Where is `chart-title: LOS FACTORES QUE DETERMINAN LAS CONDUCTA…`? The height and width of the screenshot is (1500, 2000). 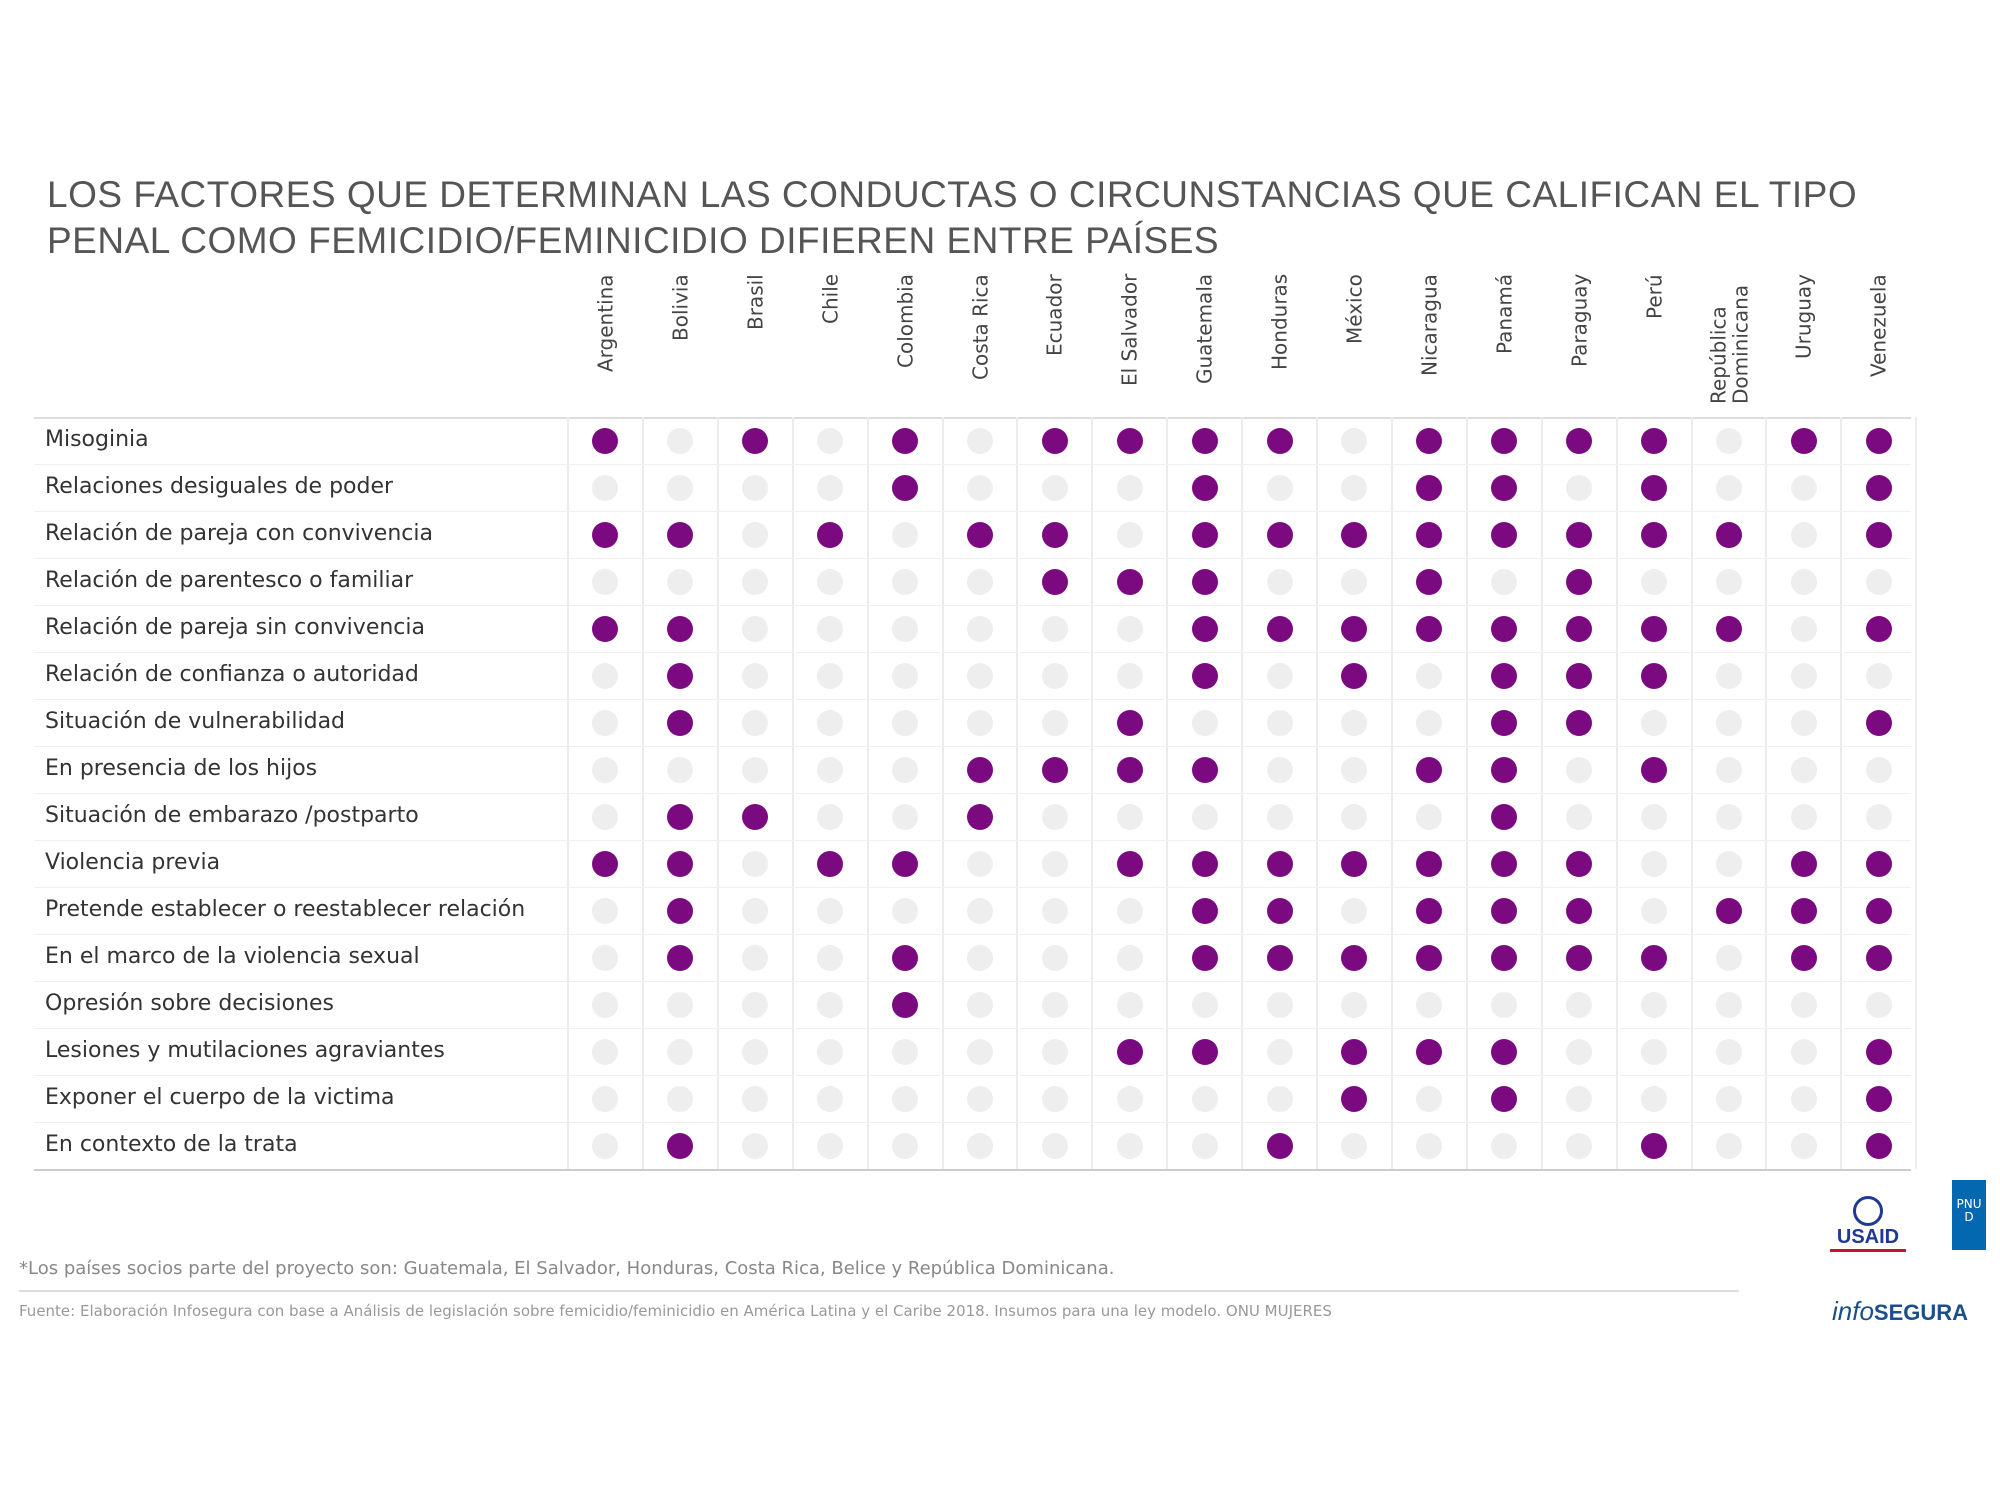
chart-title: LOS FACTORES QUE DETERMINAN LAS CONDUCTA… is located at coordinates (952, 217).